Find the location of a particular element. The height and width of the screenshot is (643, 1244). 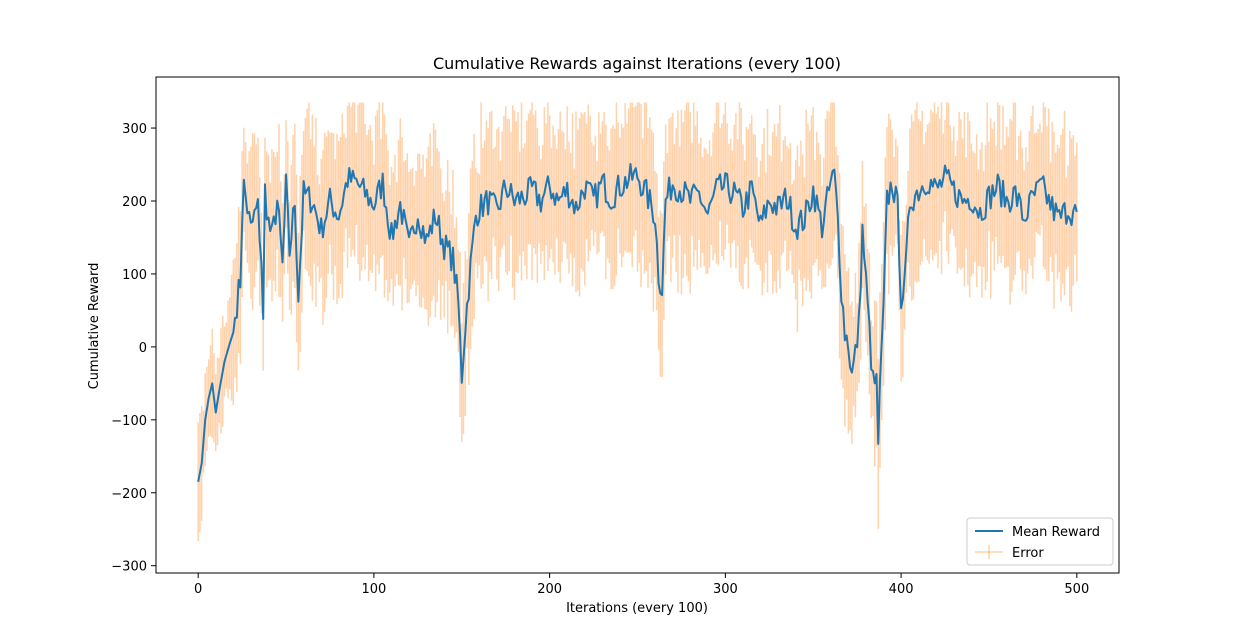

y-tick-label: 200 is located at coordinates (134, 202).